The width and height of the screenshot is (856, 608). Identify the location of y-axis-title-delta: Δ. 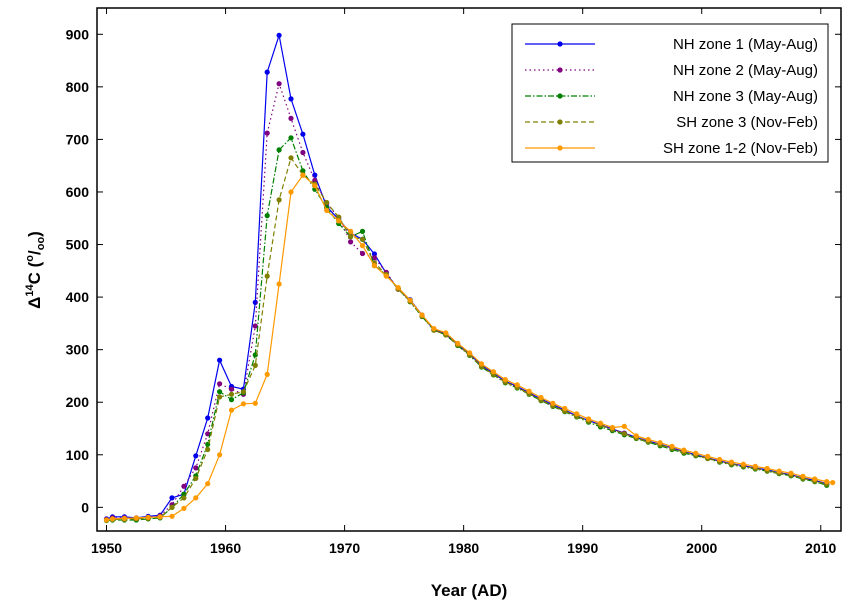
(34, 303).